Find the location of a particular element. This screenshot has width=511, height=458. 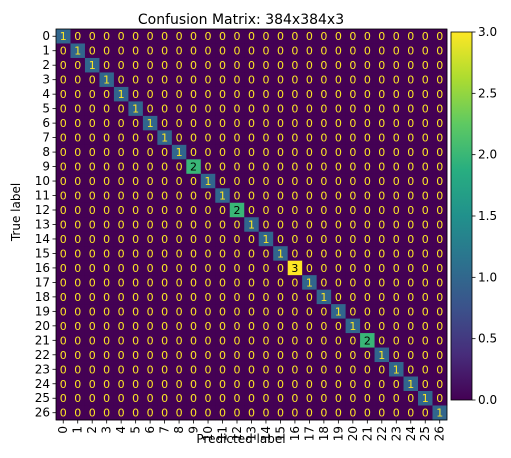

y-tick-label: 8 is located at coordinates (46, 152).